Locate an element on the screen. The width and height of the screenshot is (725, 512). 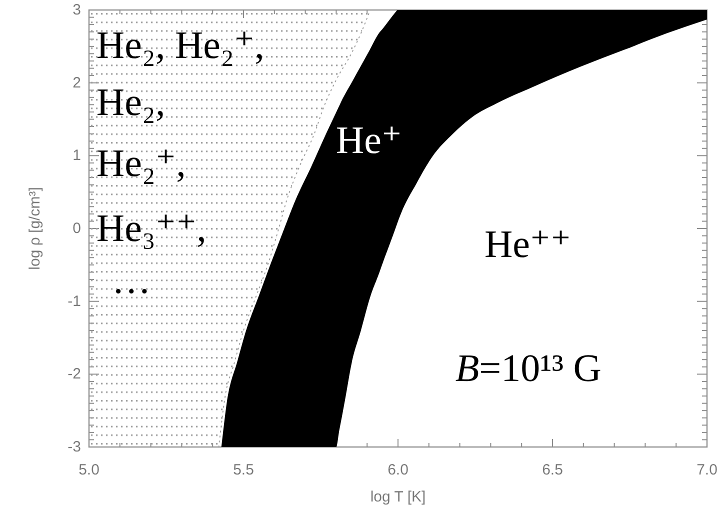
x-axis-title: log T [K] is located at coordinates (398, 497).